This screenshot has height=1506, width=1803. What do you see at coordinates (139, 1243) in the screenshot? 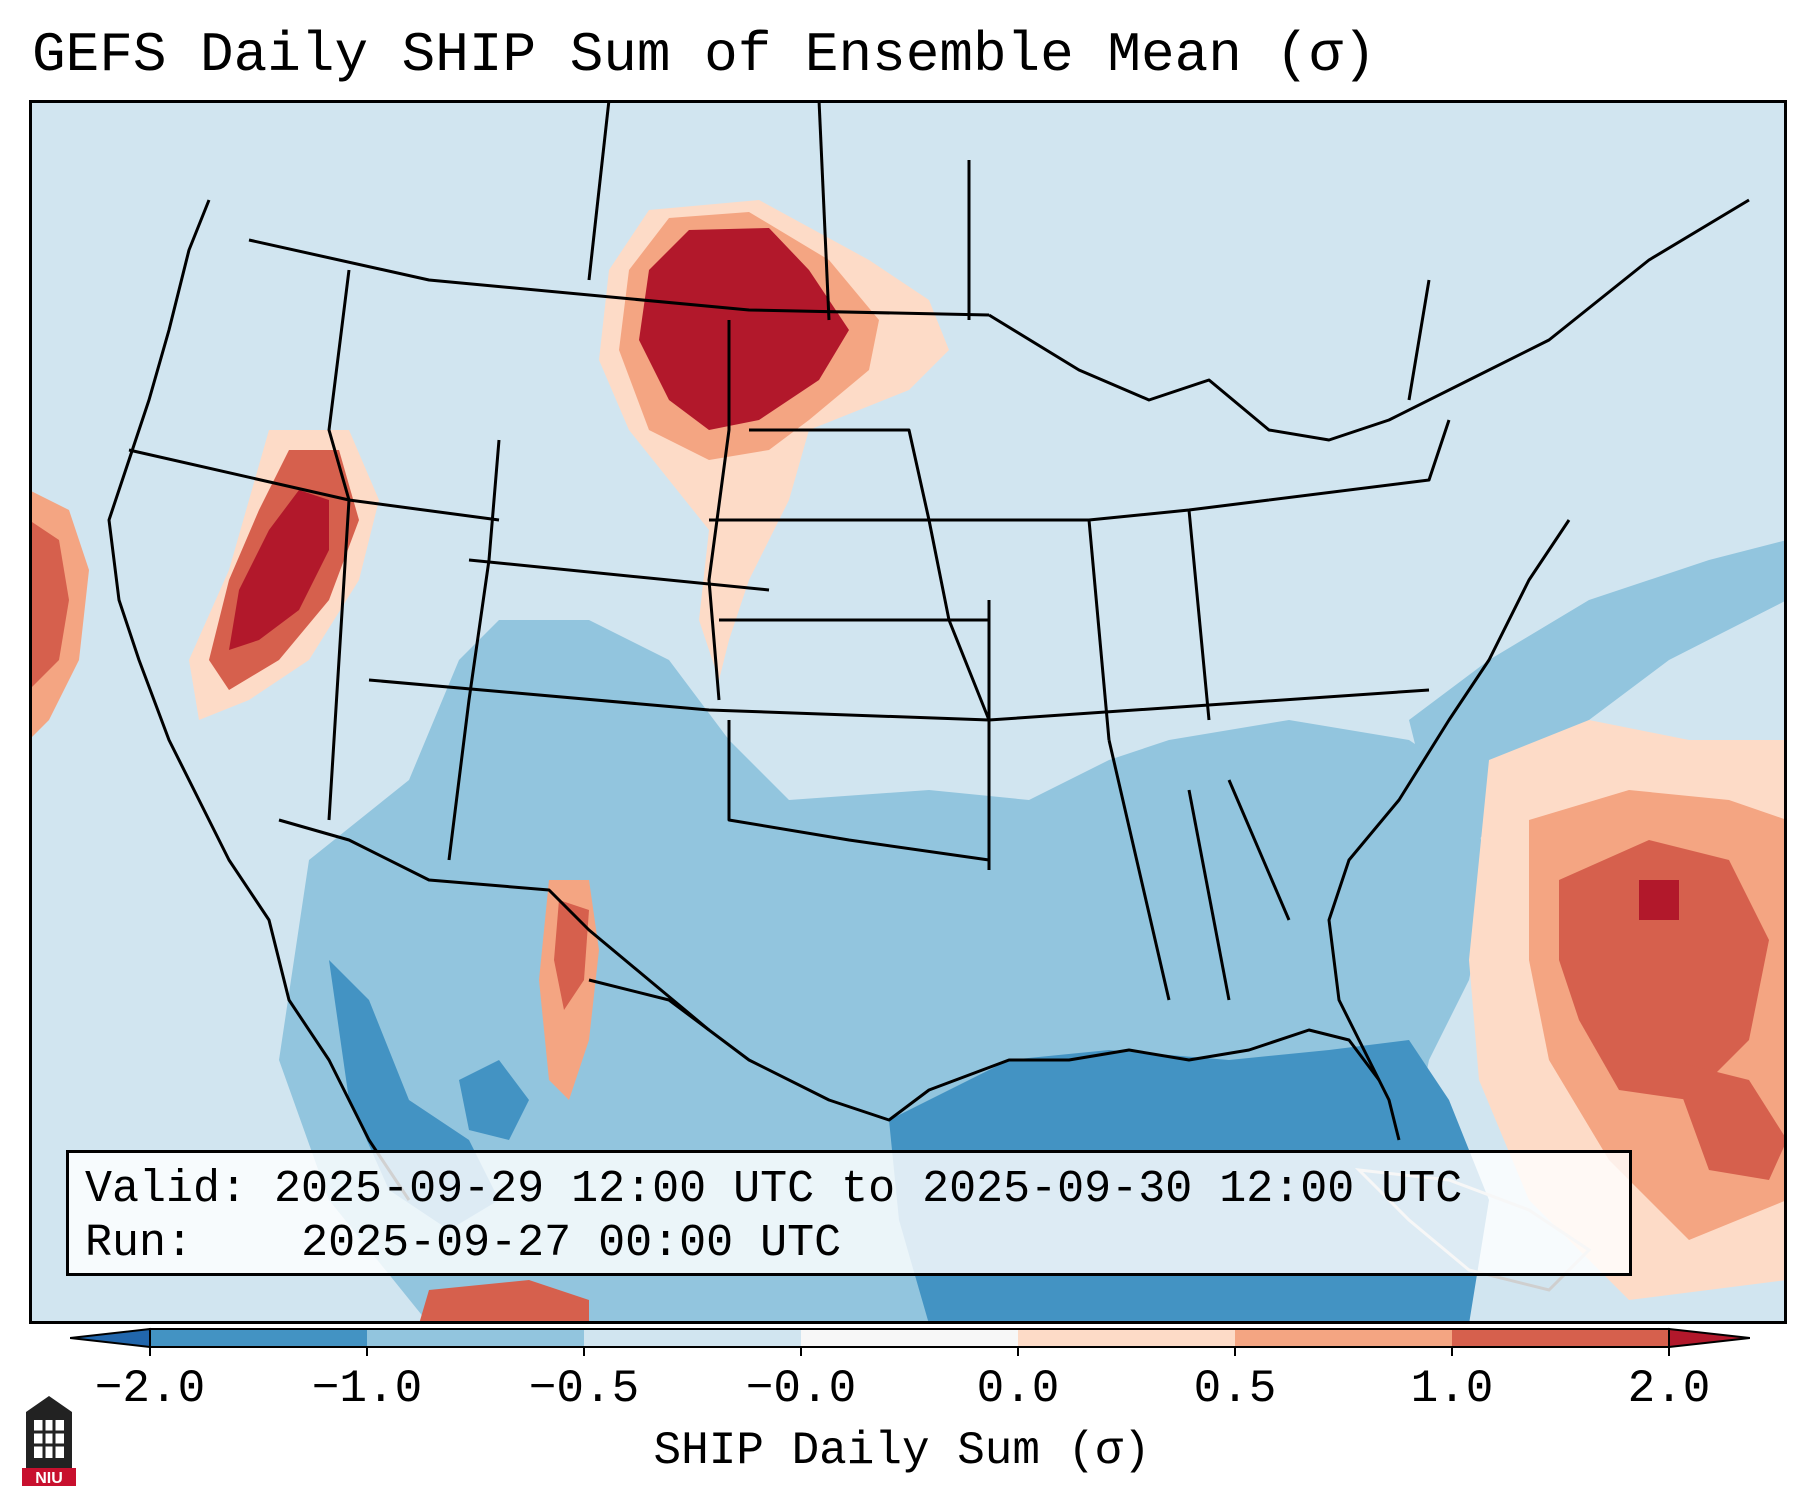
I see `run-label: Run:` at bounding box center [139, 1243].